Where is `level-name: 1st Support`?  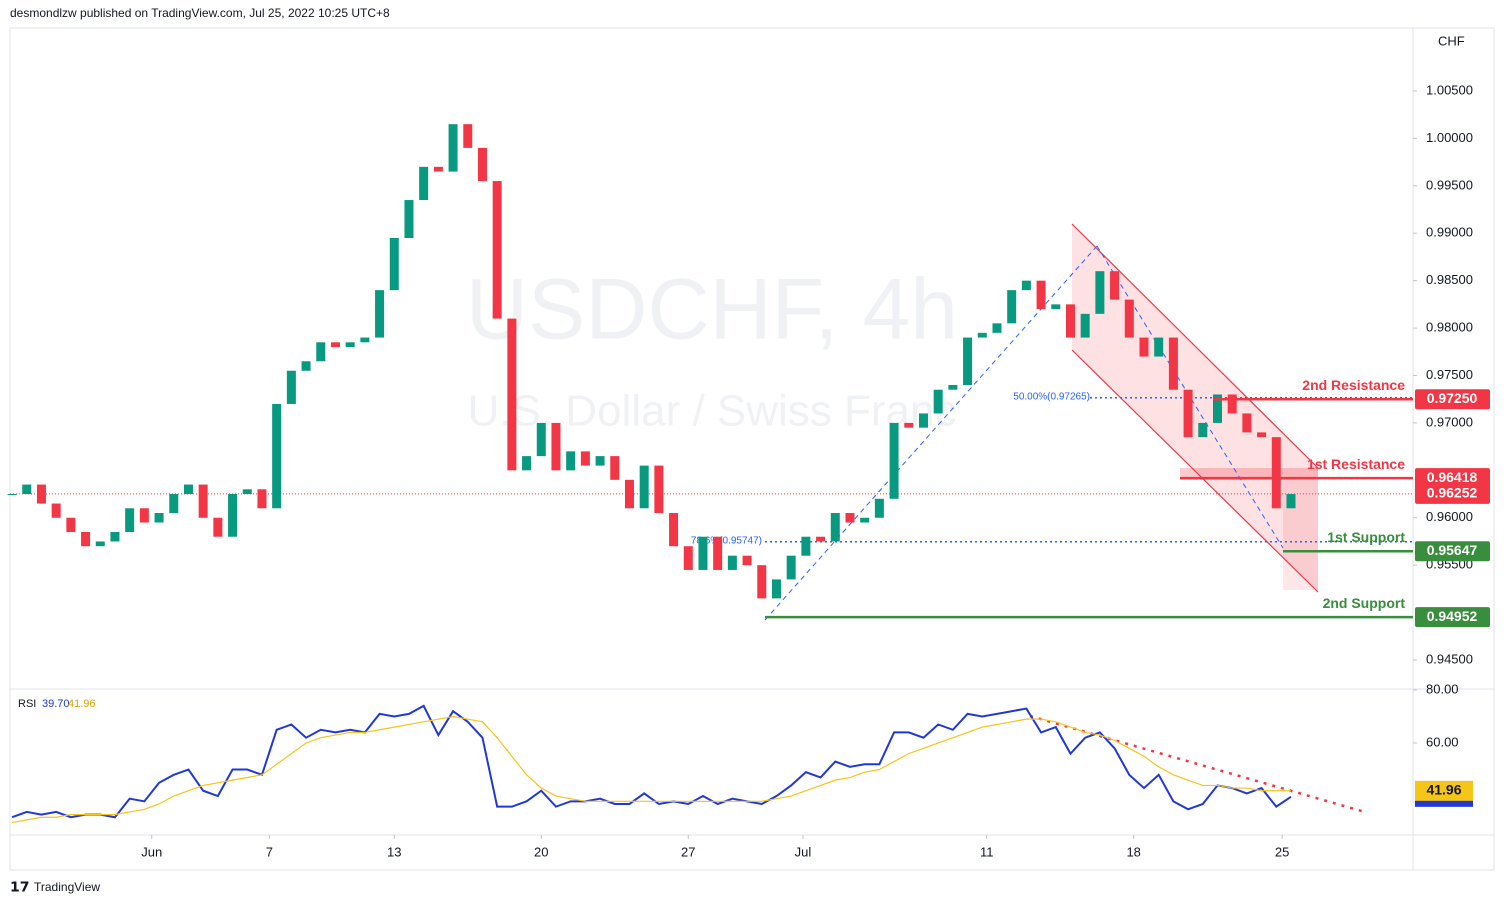
level-name: 1st Support is located at coordinates (1366, 537).